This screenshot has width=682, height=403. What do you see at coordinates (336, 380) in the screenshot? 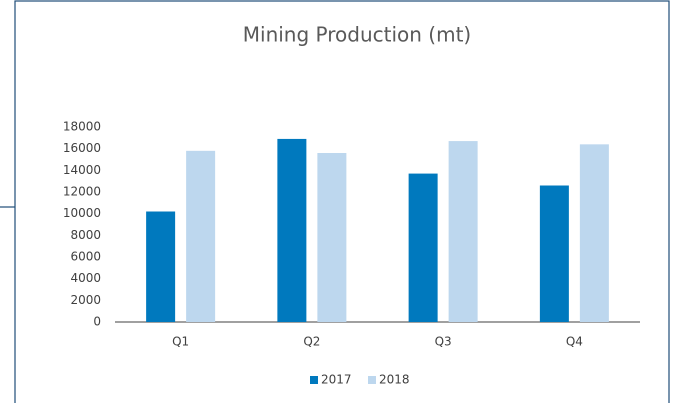
I see `legend-label: 2017` at bounding box center [336, 380].